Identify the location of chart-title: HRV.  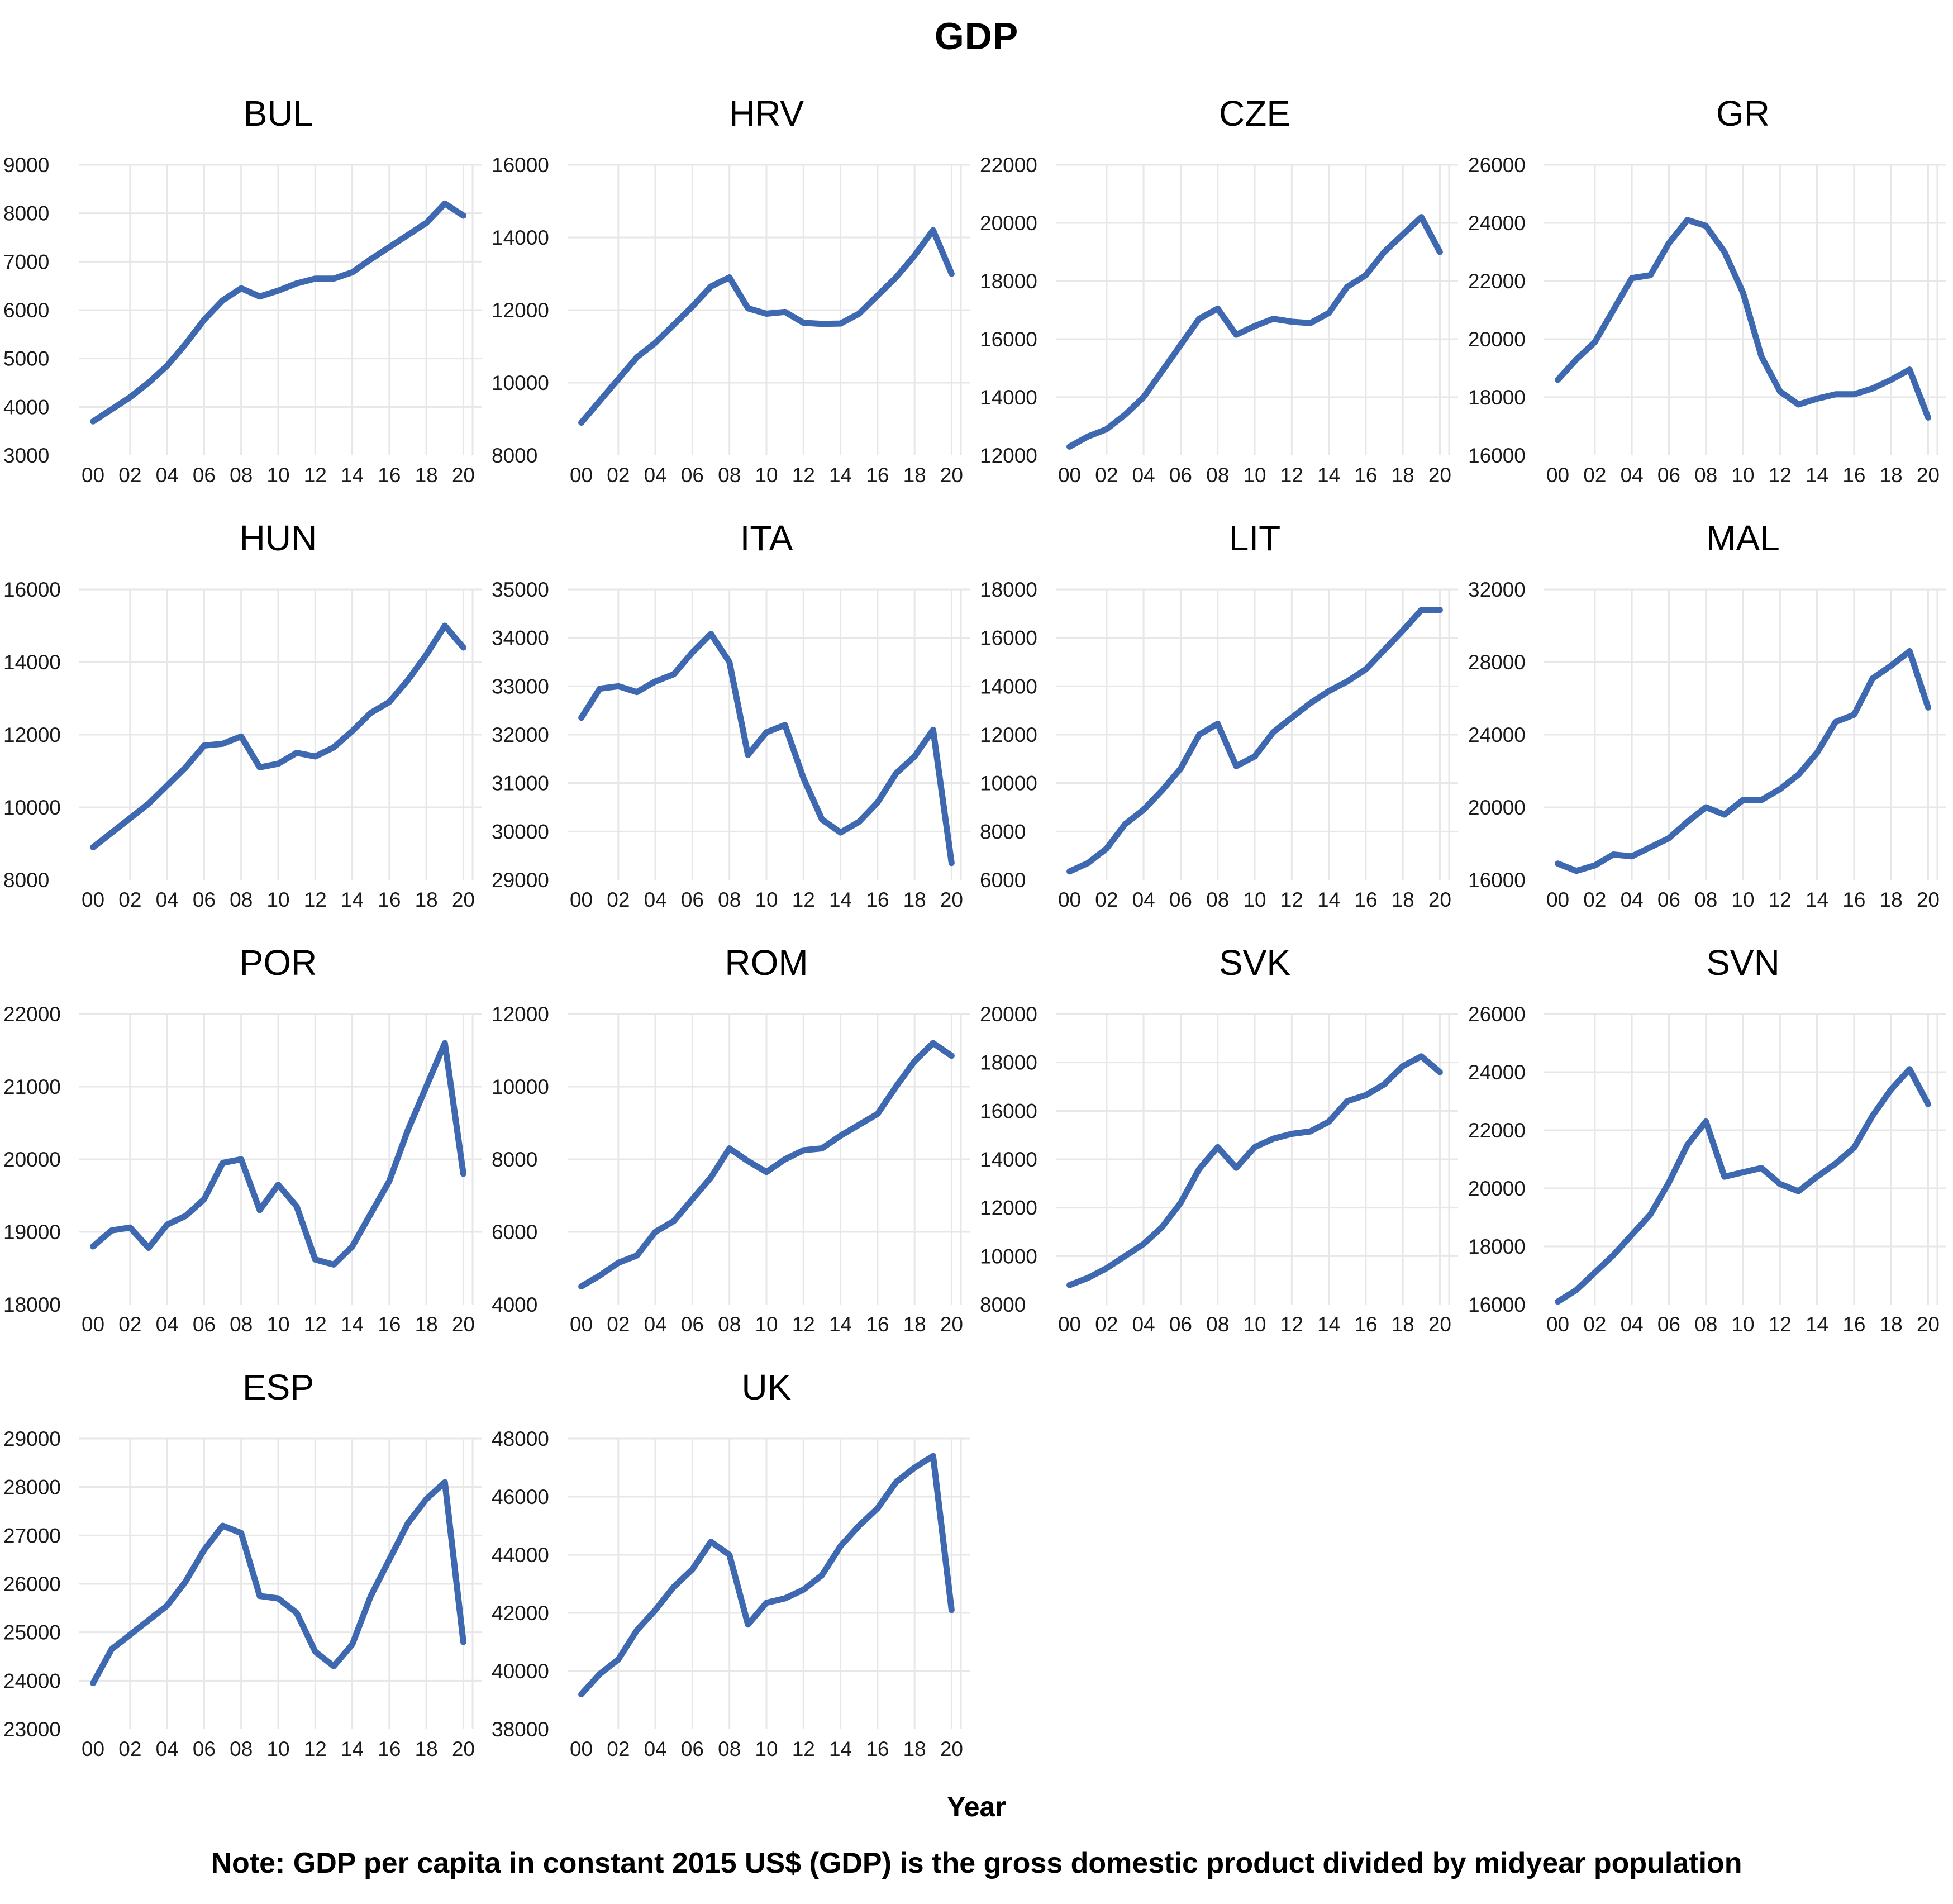
(766, 113).